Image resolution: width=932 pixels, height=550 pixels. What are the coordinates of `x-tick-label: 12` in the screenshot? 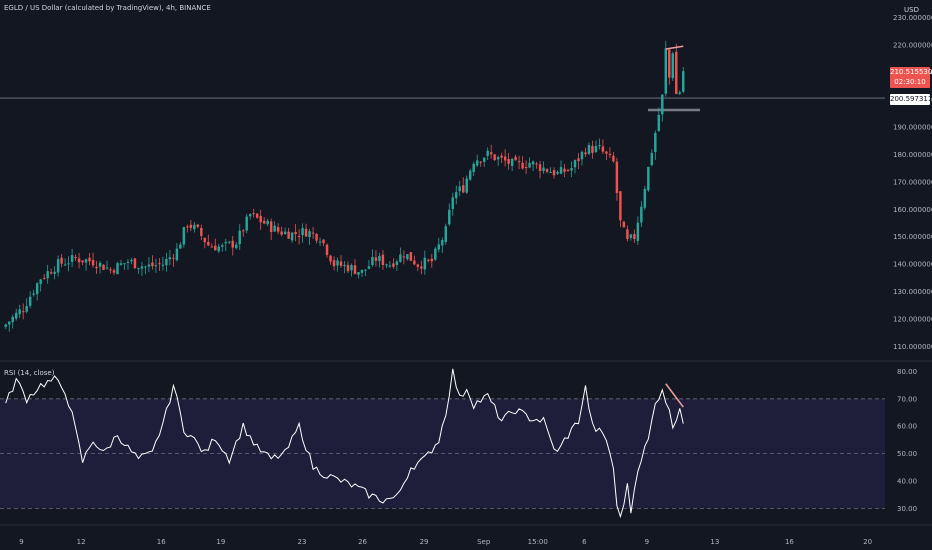 It's located at (81, 542).